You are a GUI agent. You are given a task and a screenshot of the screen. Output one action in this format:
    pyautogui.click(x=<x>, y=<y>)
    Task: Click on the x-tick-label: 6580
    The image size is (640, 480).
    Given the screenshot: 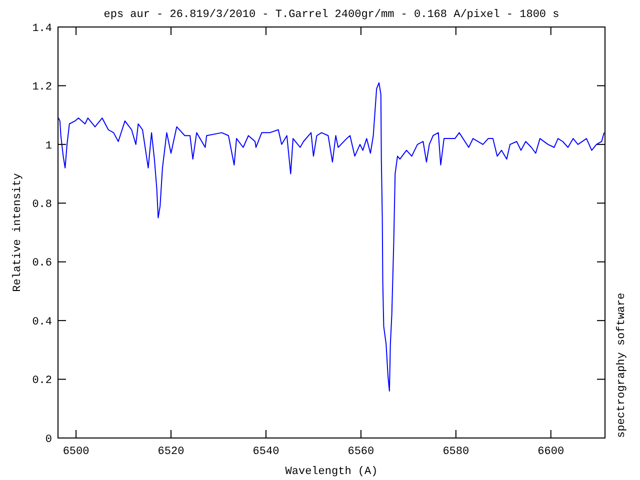 What is the action you would take?
    pyautogui.click(x=456, y=452)
    